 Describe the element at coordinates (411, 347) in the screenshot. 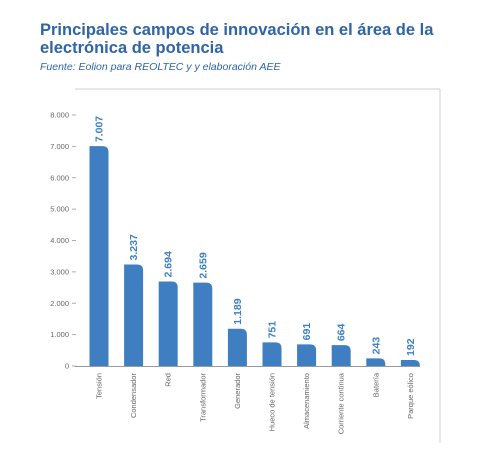

I see `data-label: 192` at that location.